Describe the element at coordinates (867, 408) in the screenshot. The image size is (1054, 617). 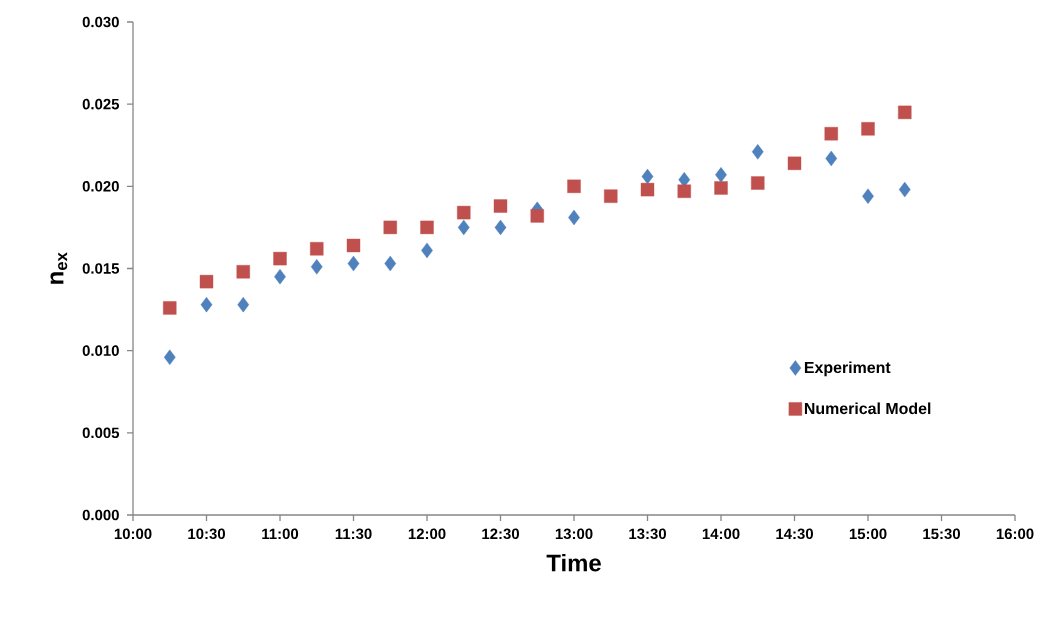
I see `legend-label: Numerical Model` at that location.